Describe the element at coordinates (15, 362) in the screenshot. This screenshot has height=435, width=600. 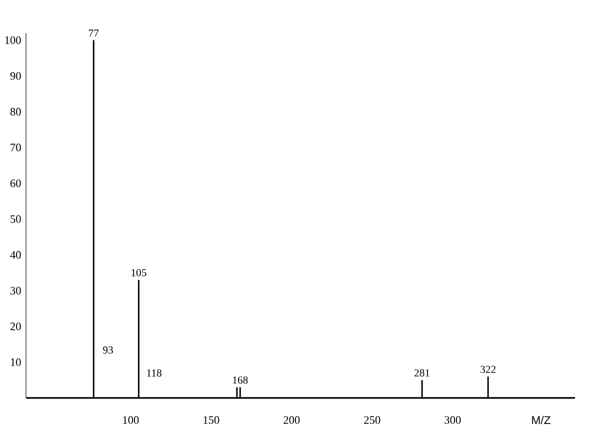
I see `y-tick-label: 10` at that location.